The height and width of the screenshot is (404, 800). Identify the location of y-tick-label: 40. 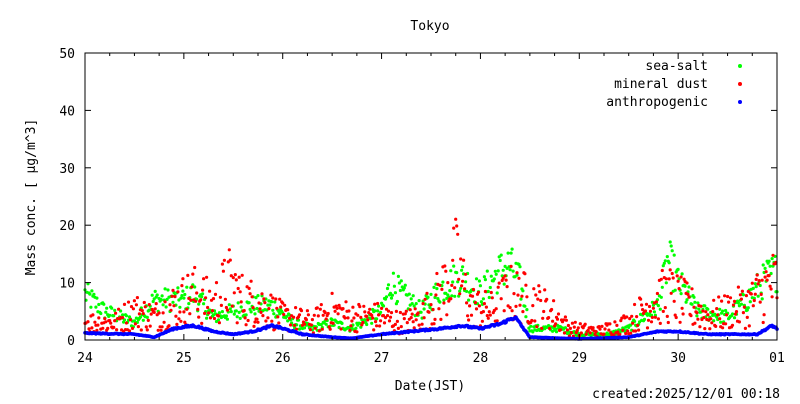
(67, 111).